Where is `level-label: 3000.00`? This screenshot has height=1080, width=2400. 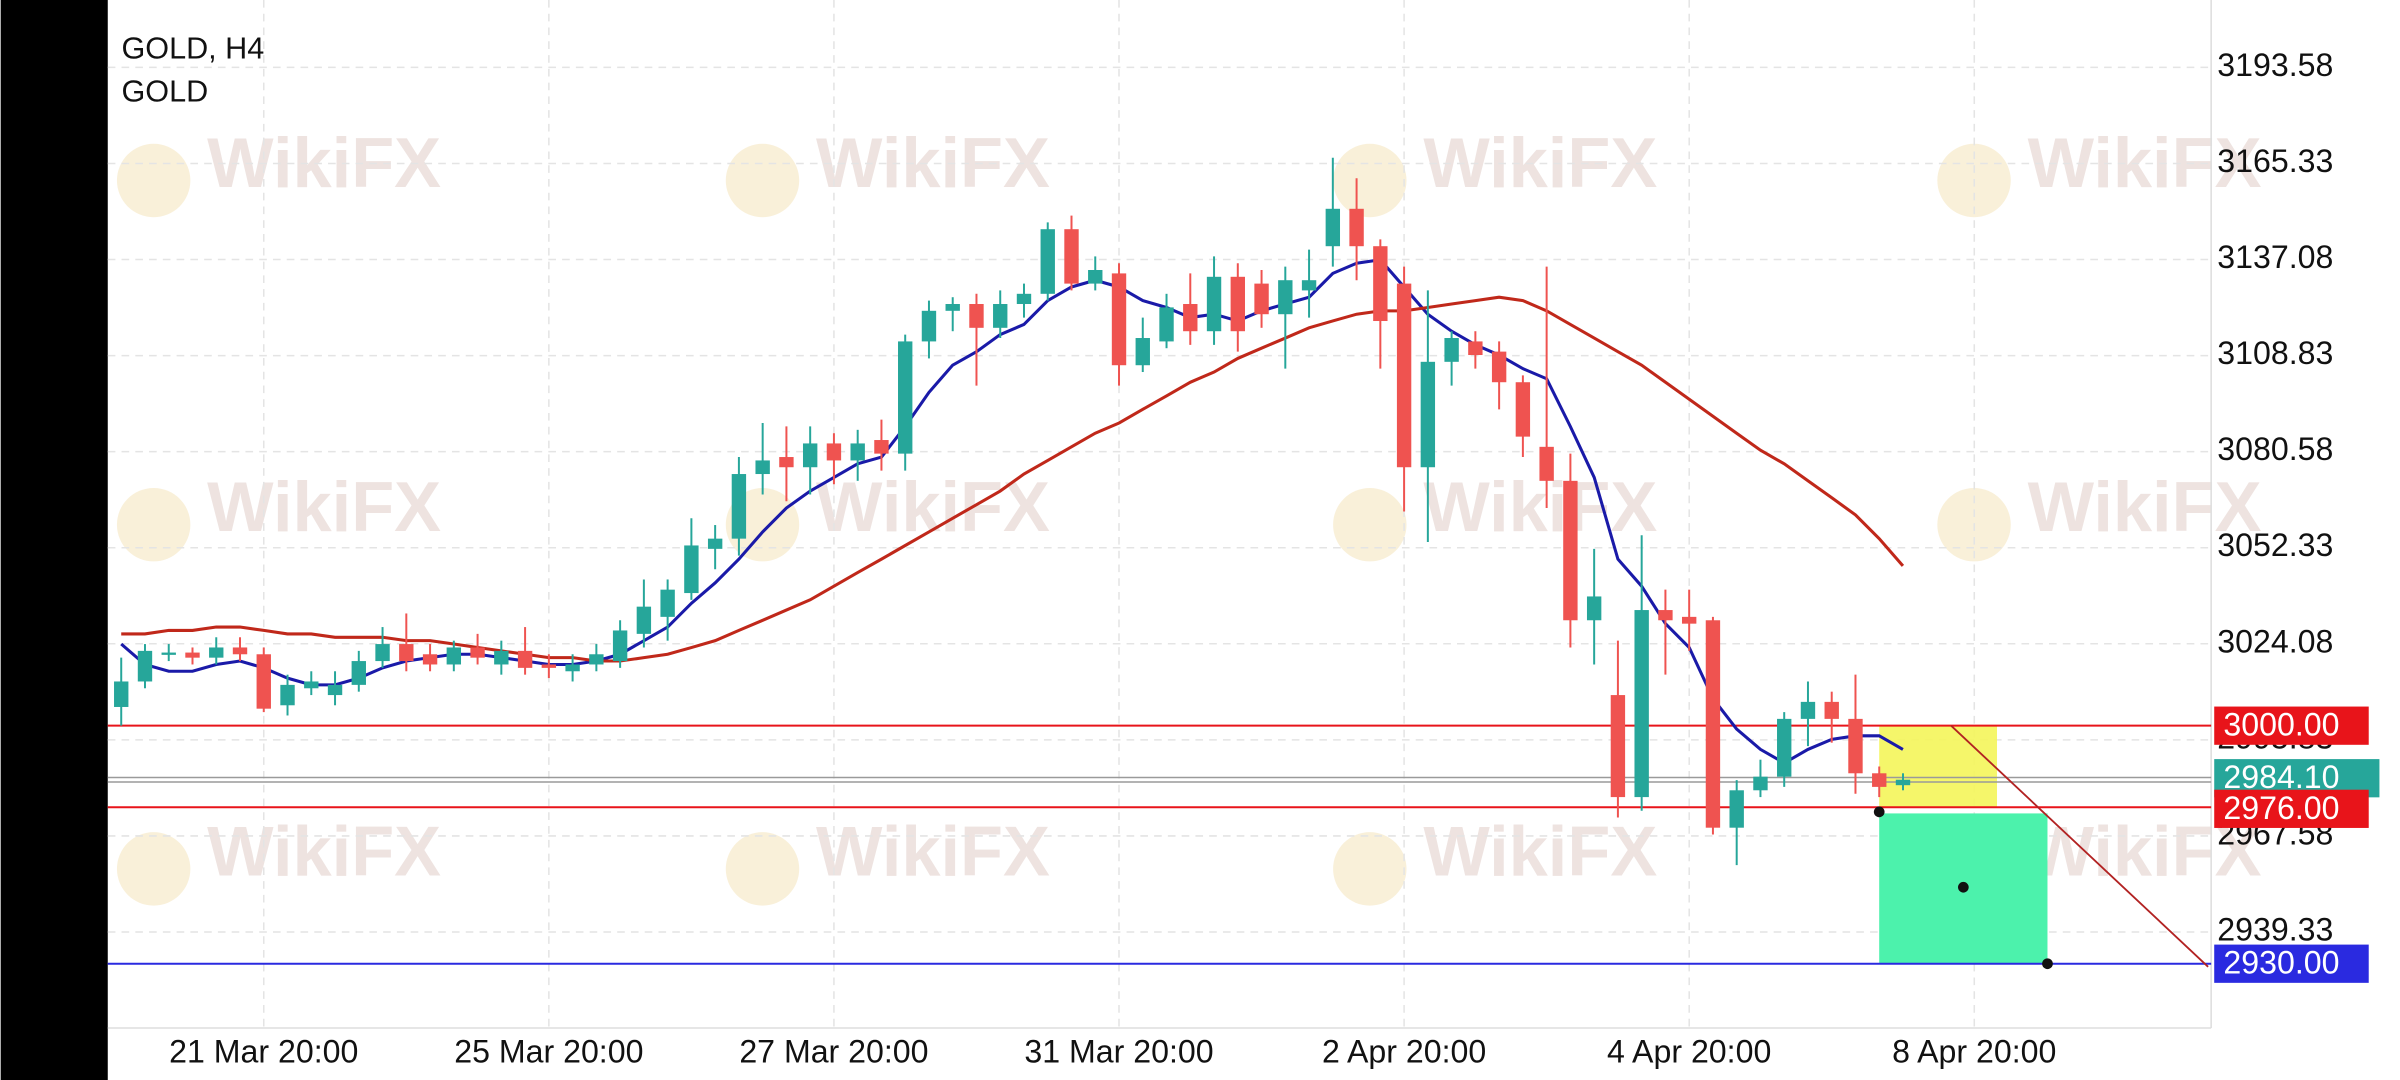 level-label: 3000.00 is located at coordinates (2281, 725).